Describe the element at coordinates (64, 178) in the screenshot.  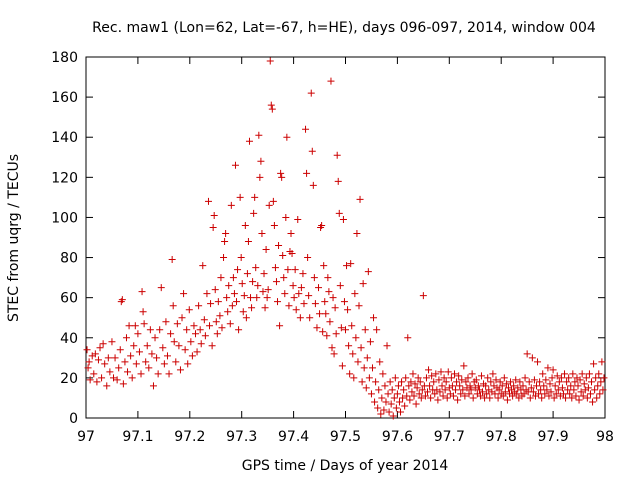
I see `y-tick-label: 120` at that location.